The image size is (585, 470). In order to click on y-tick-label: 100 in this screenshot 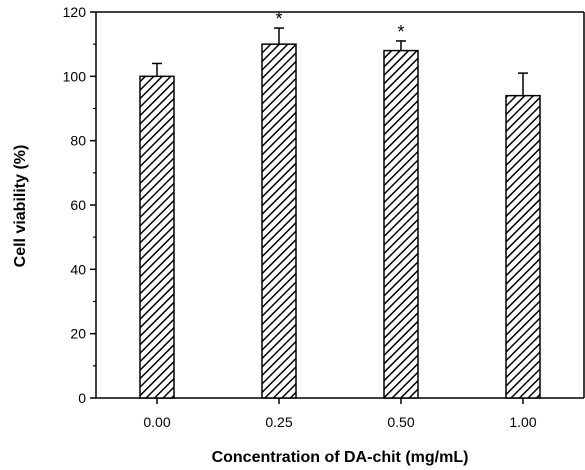, I will do `click(75, 76)`.